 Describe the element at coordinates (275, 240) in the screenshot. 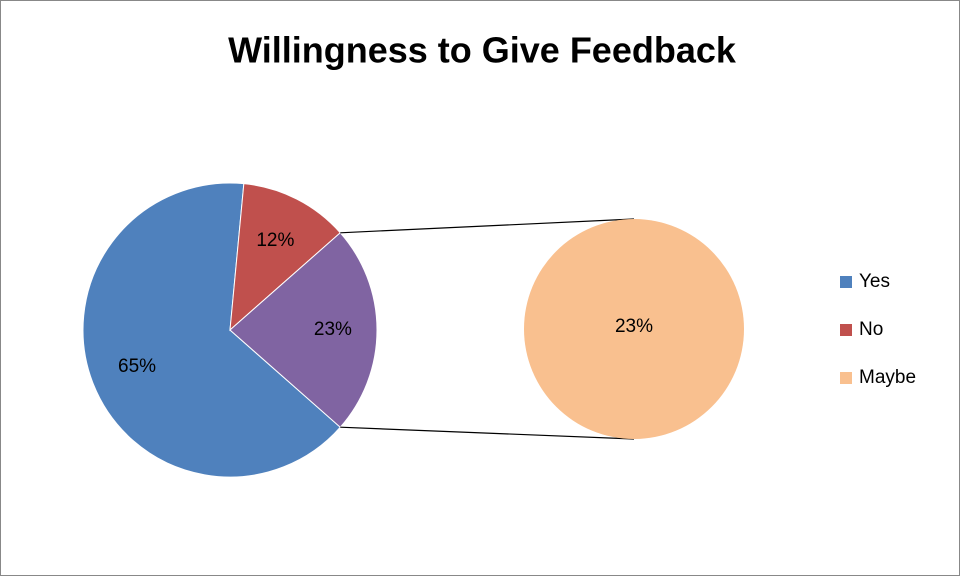

I see `data-label: 12%` at that location.